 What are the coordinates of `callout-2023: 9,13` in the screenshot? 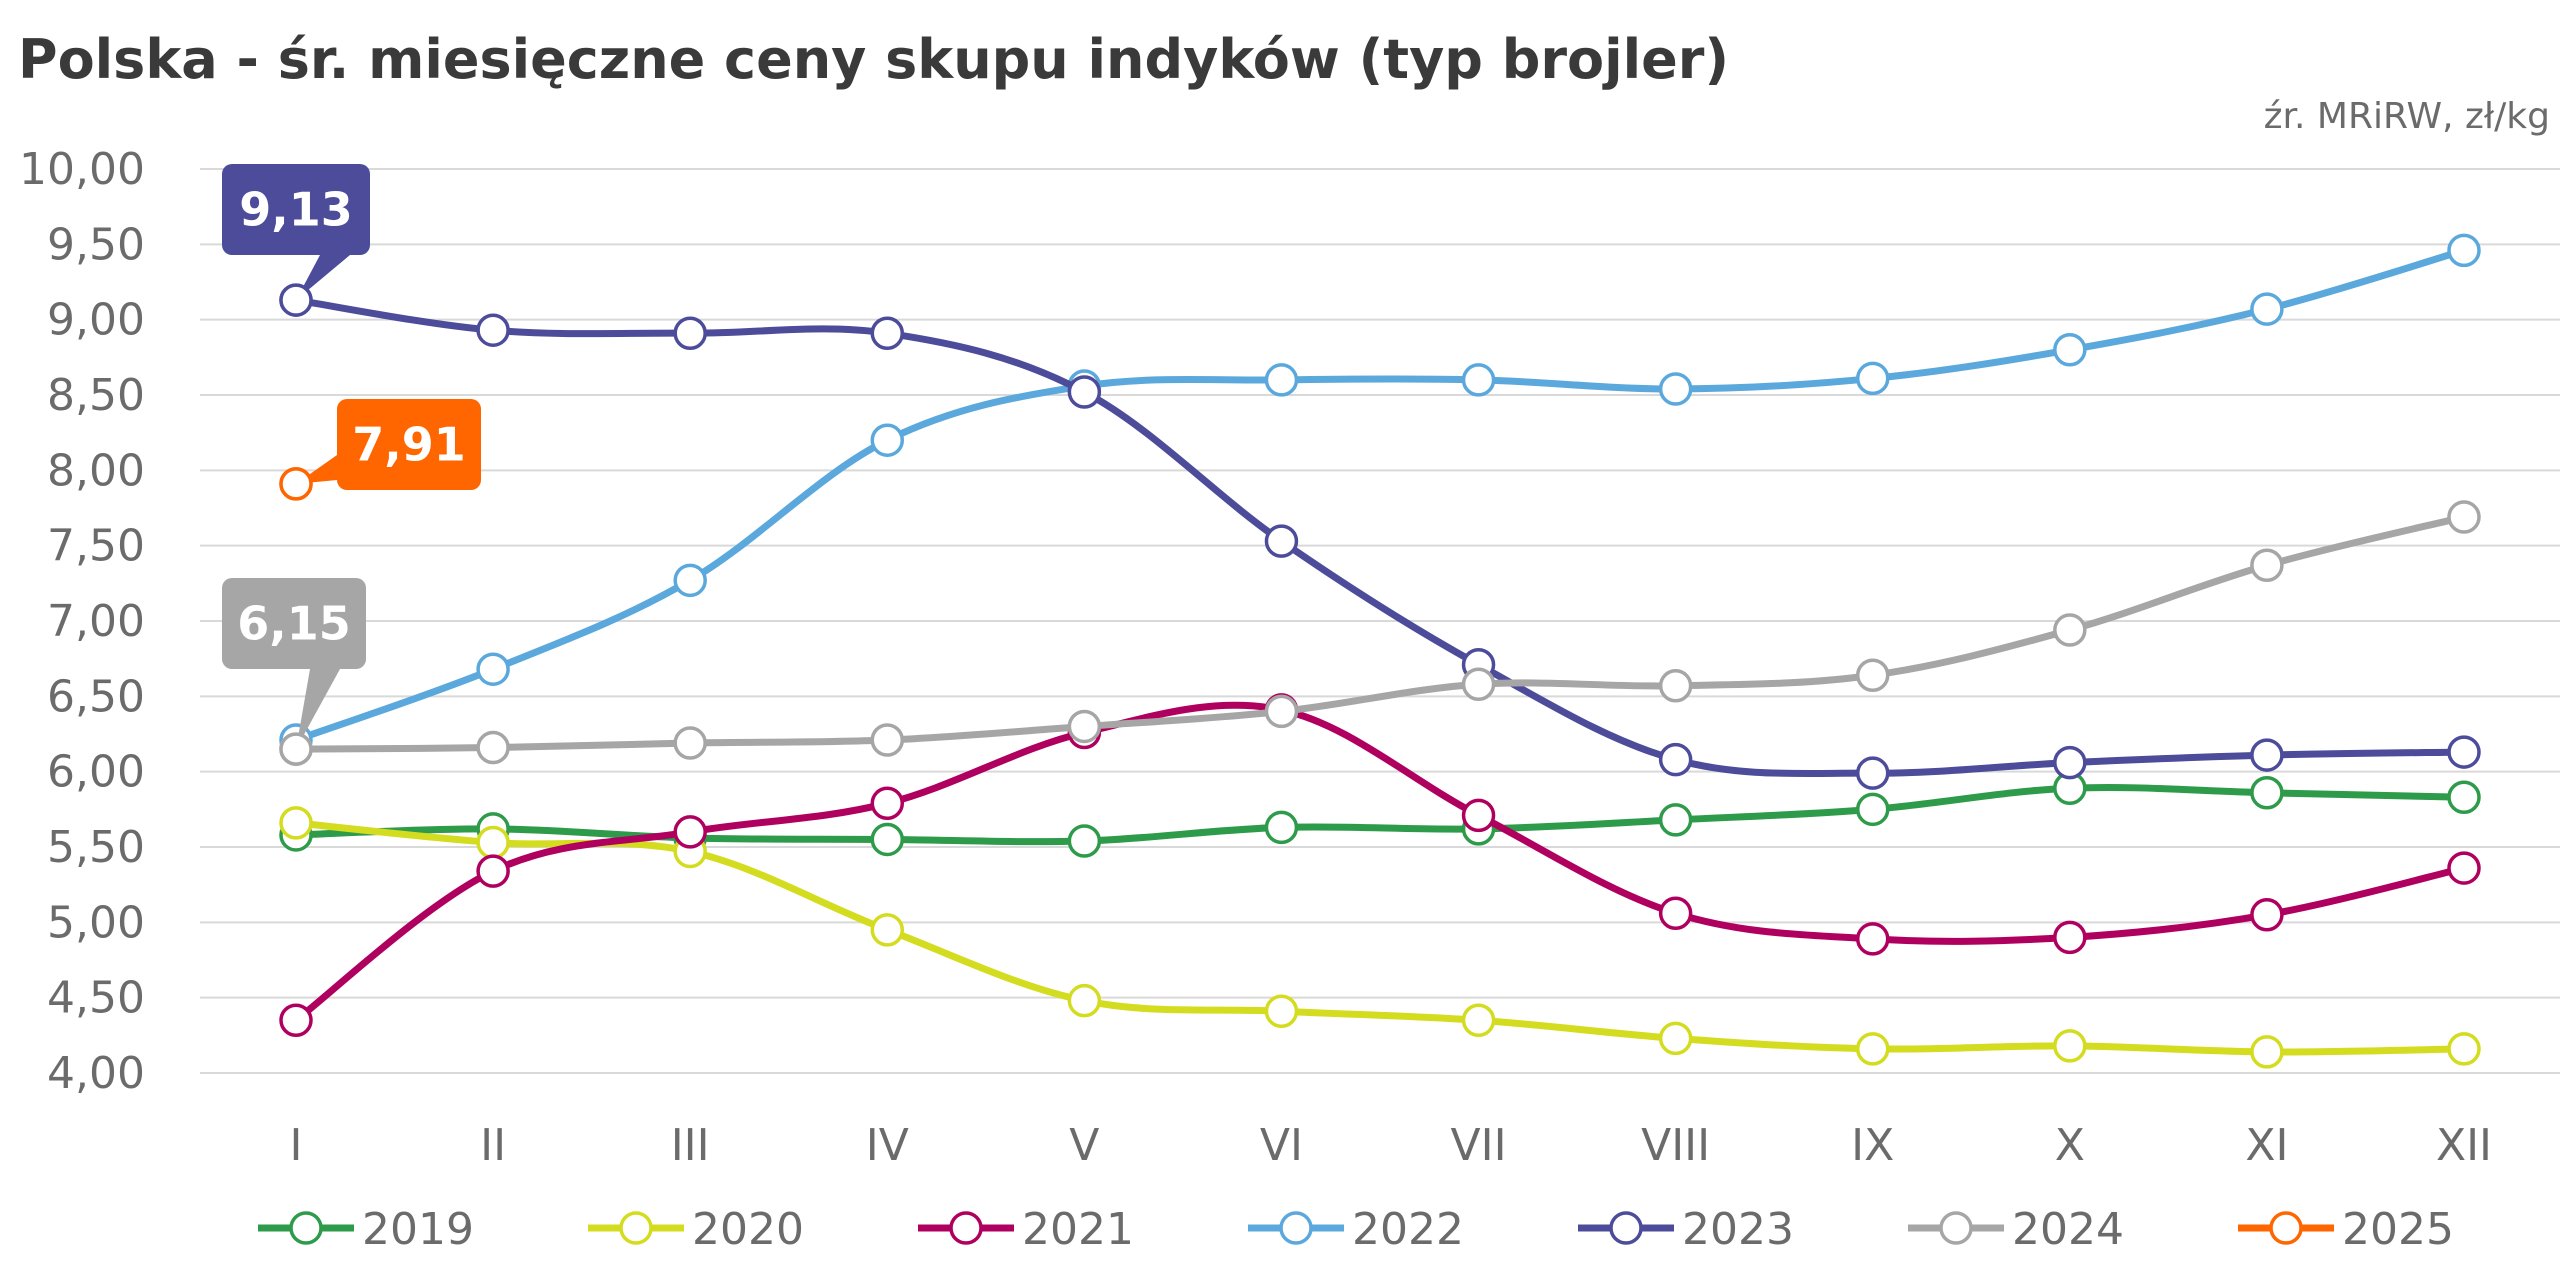 It's located at (296, 240).